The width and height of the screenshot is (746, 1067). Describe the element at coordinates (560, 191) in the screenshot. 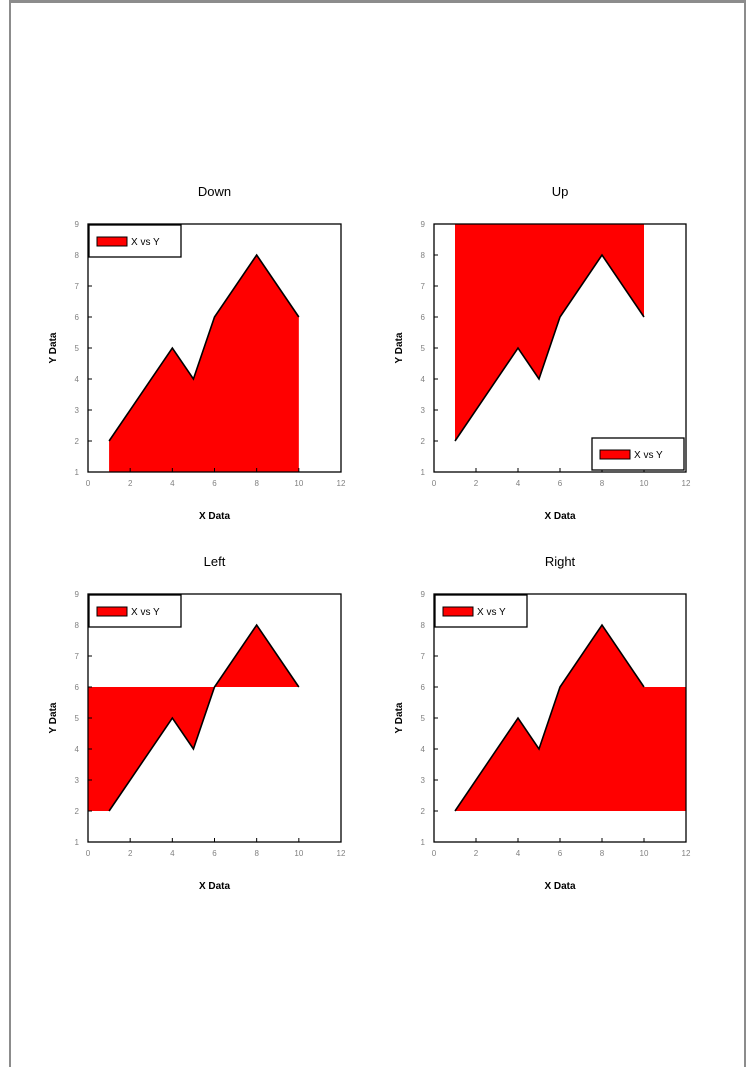

I see `chart-title: Up` at that location.